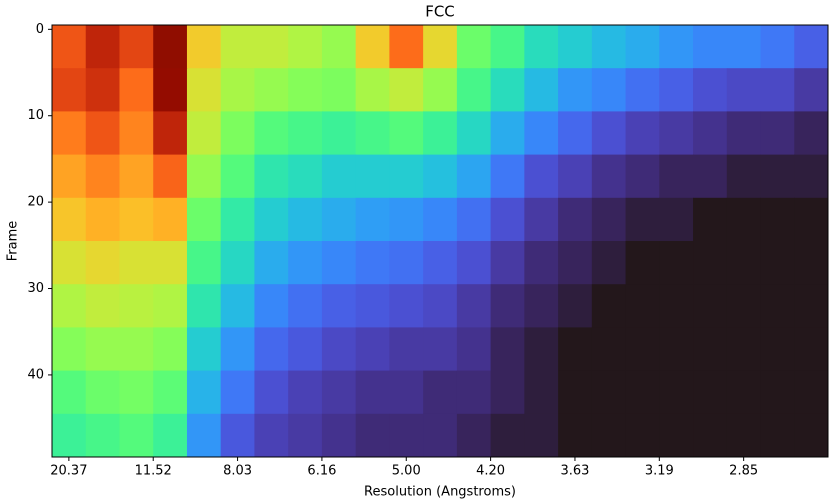 Image resolution: width=832 pixels, height=504 pixels. I want to click on y-axis-label: Frame, so click(13, 241).